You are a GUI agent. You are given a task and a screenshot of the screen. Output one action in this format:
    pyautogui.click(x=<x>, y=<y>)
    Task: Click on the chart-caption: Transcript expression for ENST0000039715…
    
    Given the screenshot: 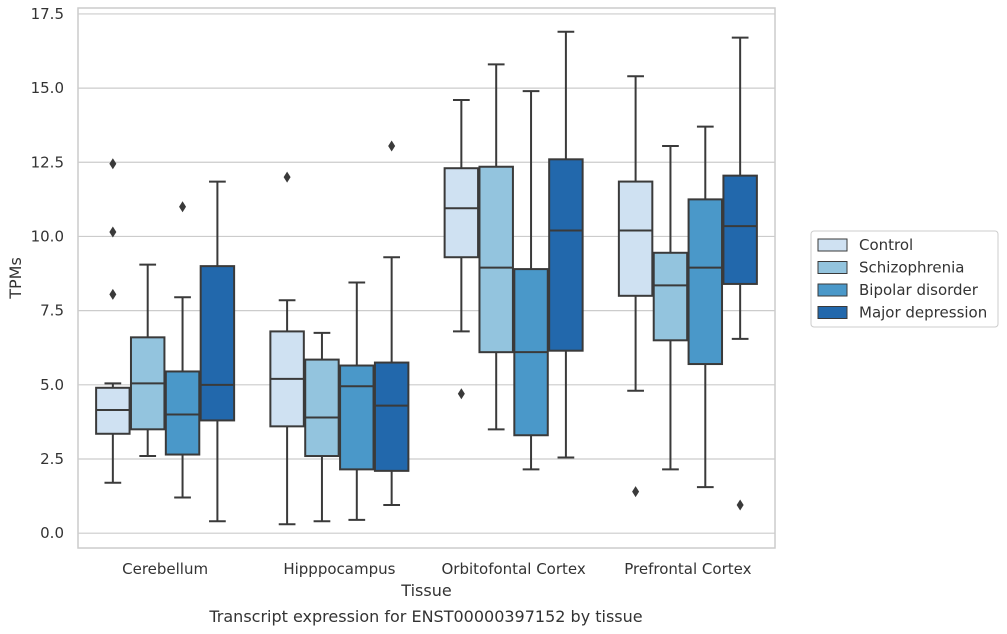 What is the action you would take?
    pyautogui.click(x=425, y=616)
    